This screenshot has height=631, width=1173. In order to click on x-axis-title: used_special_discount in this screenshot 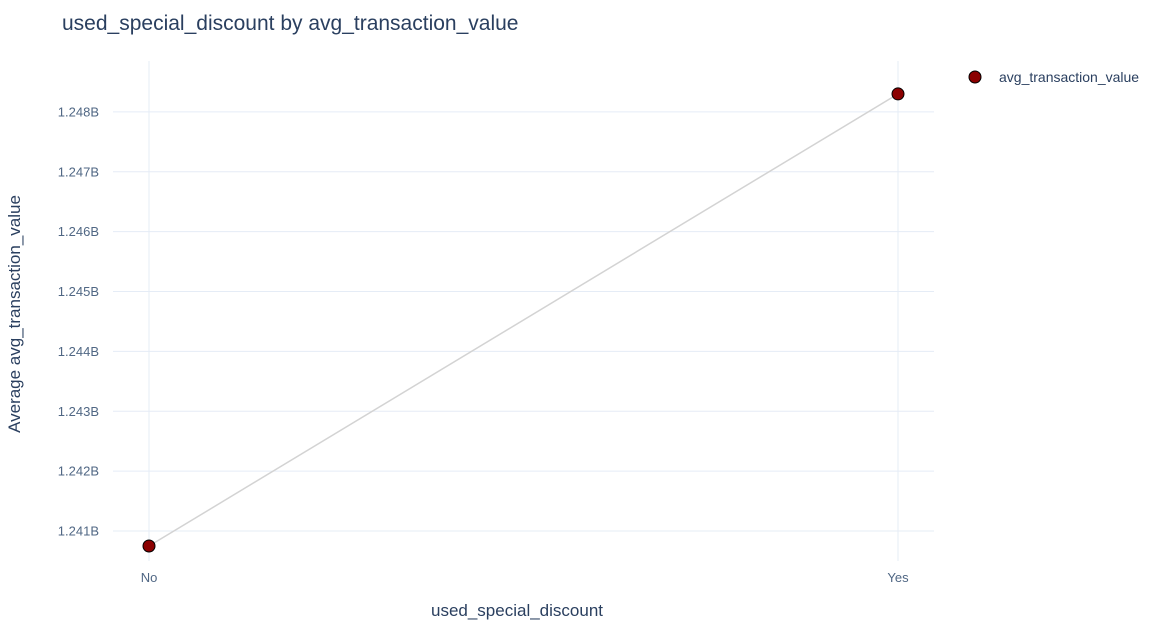, I will do `click(517, 610)`.